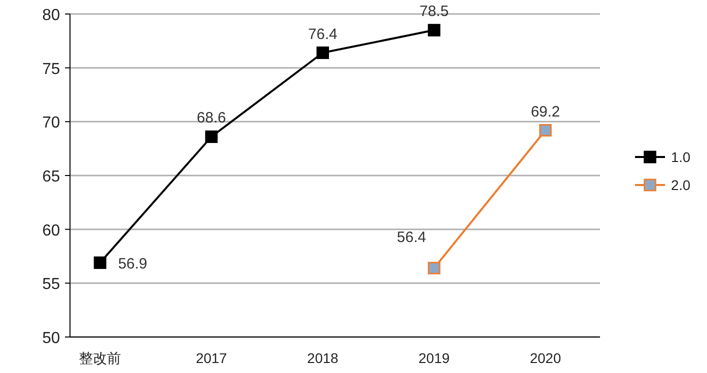  Describe the element at coordinates (51, 177) in the screenshot. I see `y-tick-label: 65` at that location.